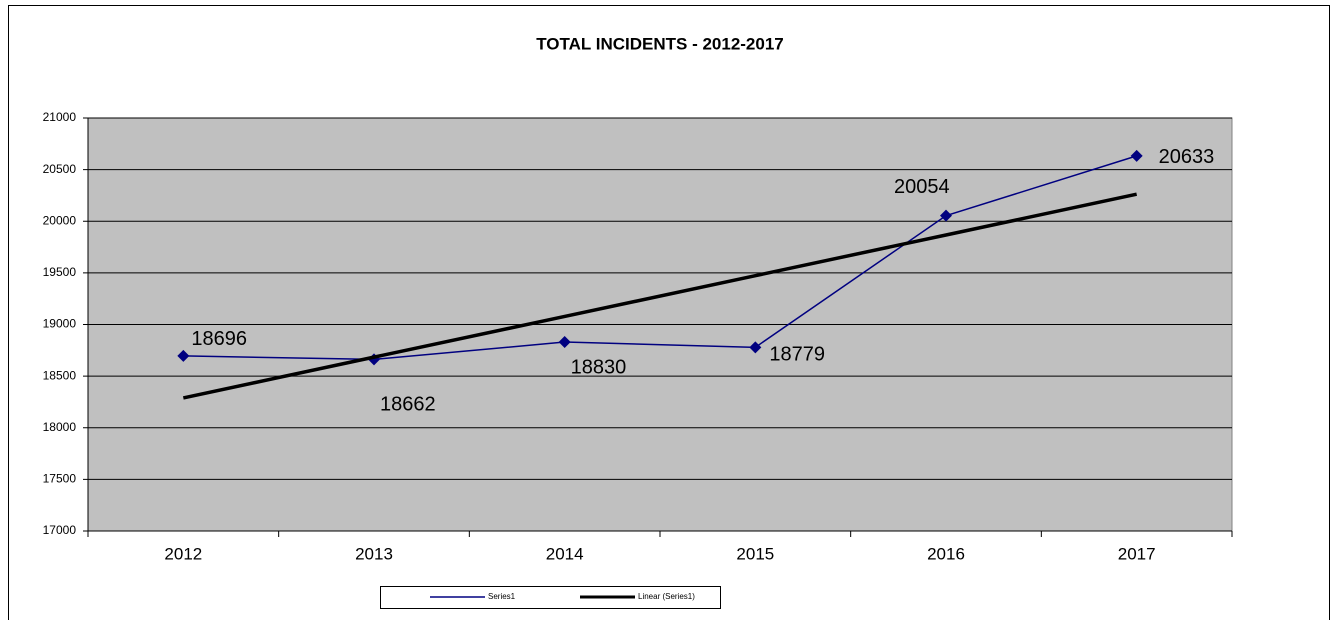 The image size is (1336, 620). I want to click on x-tick-label: 2015, so click(755, 553).